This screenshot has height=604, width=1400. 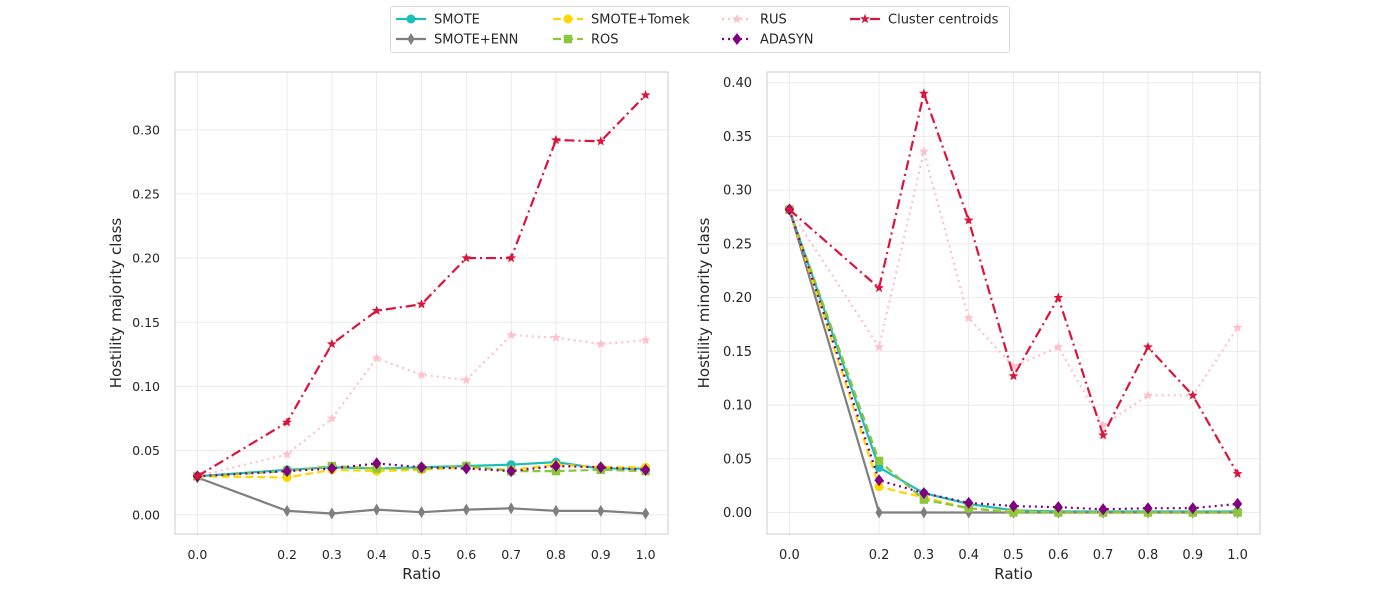 What do you see at coordinates (466, 554) in the screenshot?
I see `x-tick-label: 0.6` at bounding box center [466, 554].